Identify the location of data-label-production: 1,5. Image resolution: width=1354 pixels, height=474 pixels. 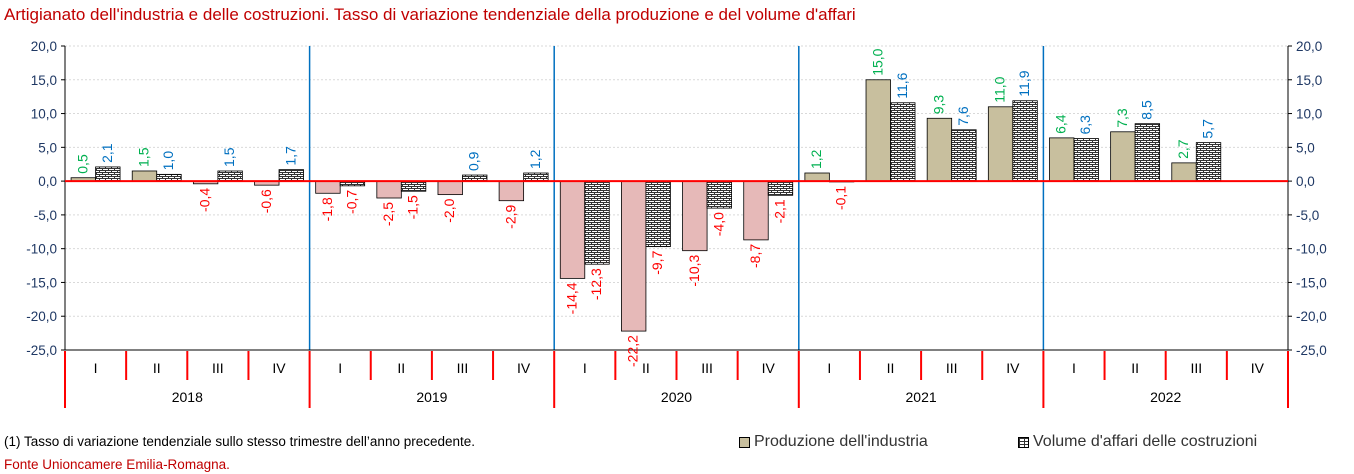
(143, 157).